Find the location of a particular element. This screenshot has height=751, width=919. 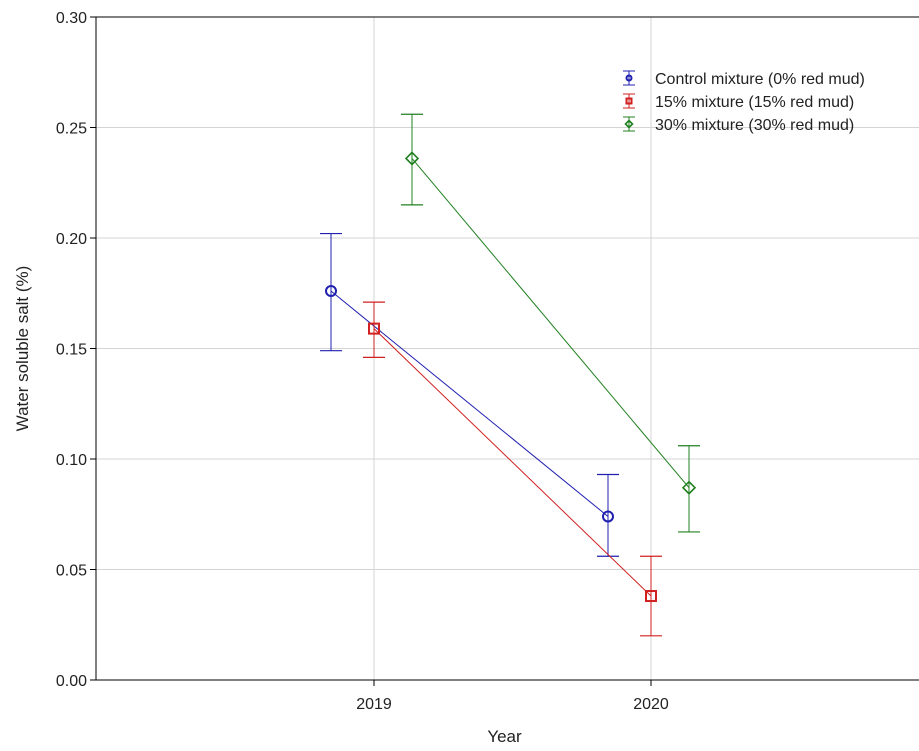

legend-label: Control mixture (0% red mud) is located at coordinates (760, 79).